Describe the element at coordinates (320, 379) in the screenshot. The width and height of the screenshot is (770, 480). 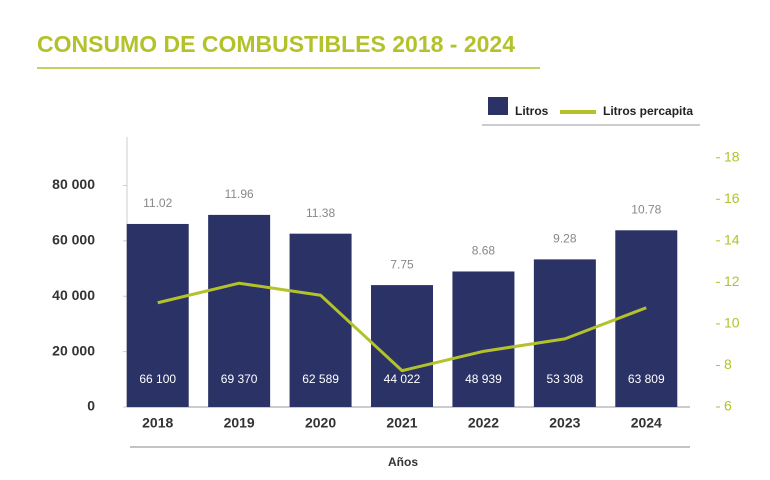
I see `bar-value-label: 62 589` at that location.